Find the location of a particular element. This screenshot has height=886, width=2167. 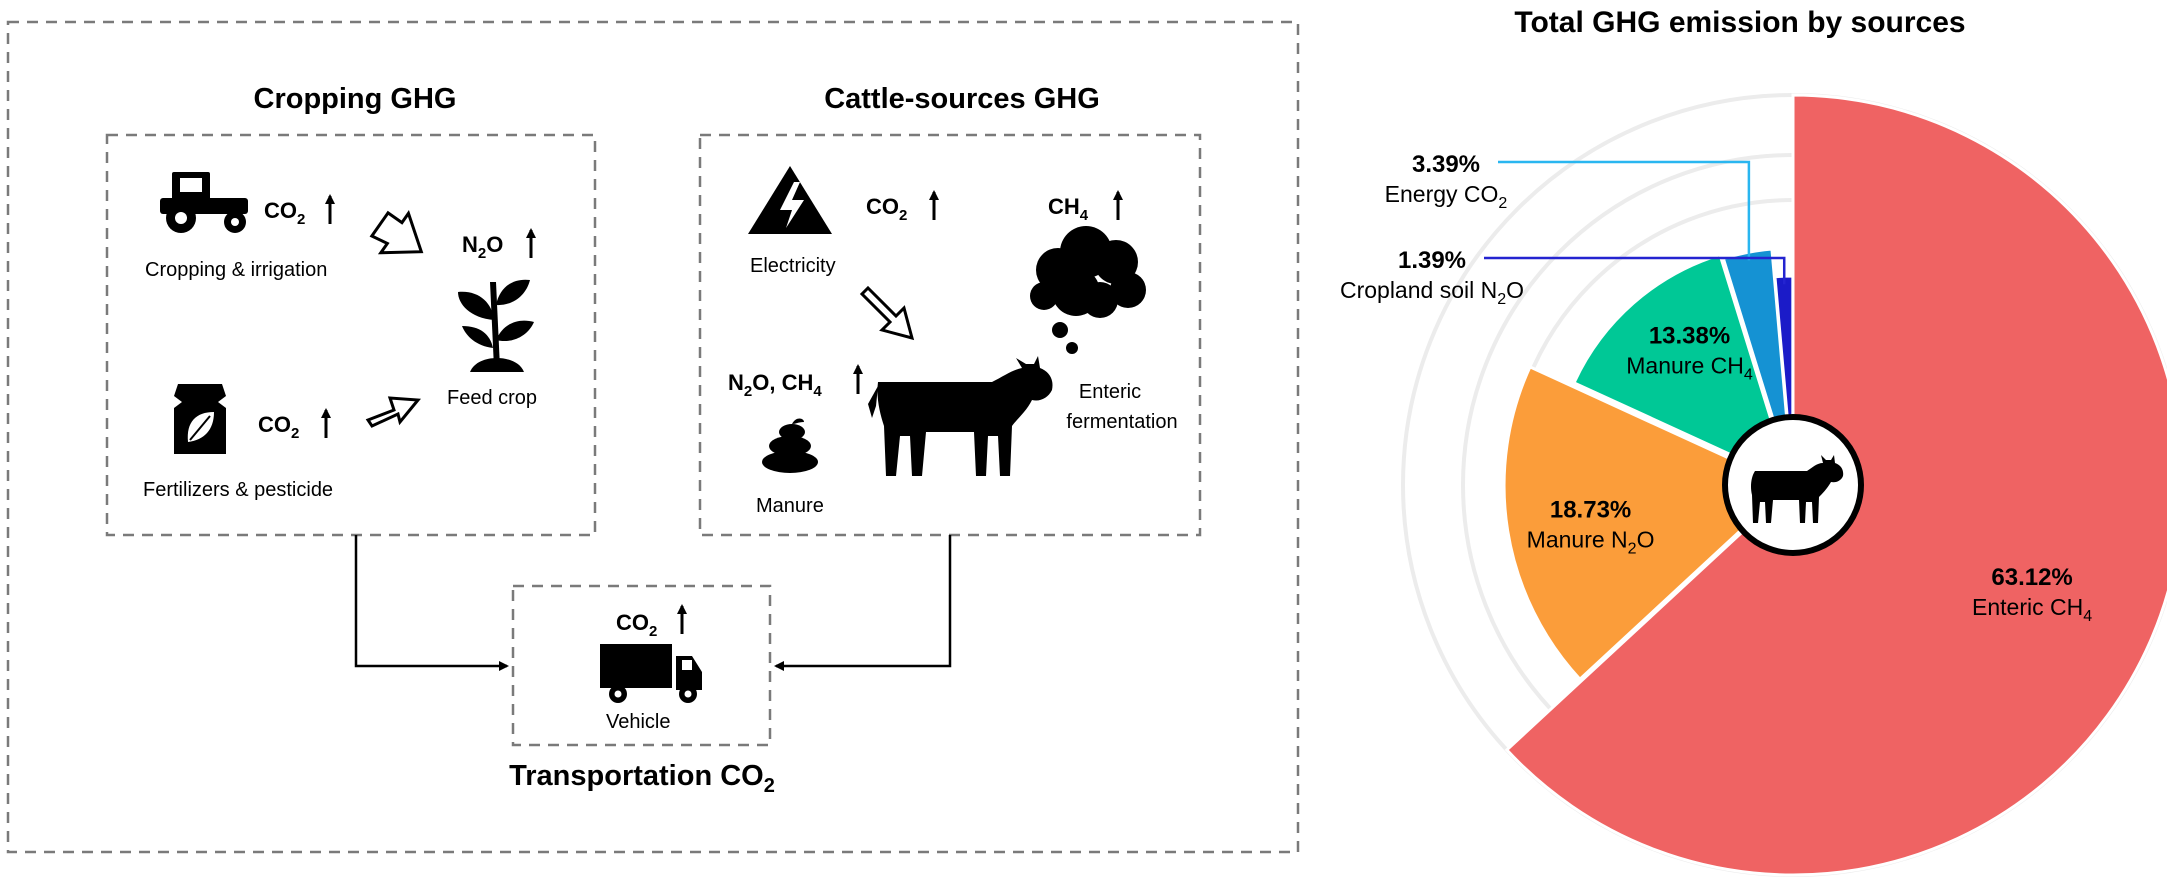

callout-name-label: Cropland soil N2O is located at coordinates (1432, 292).